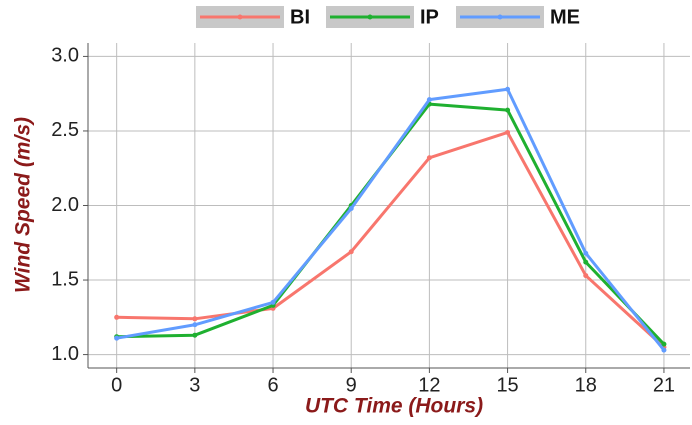  What do you see at coordinates (65, 130) in the screenshot?
I see `y-tick-label: 2.5` at bounding box center [65, 130].